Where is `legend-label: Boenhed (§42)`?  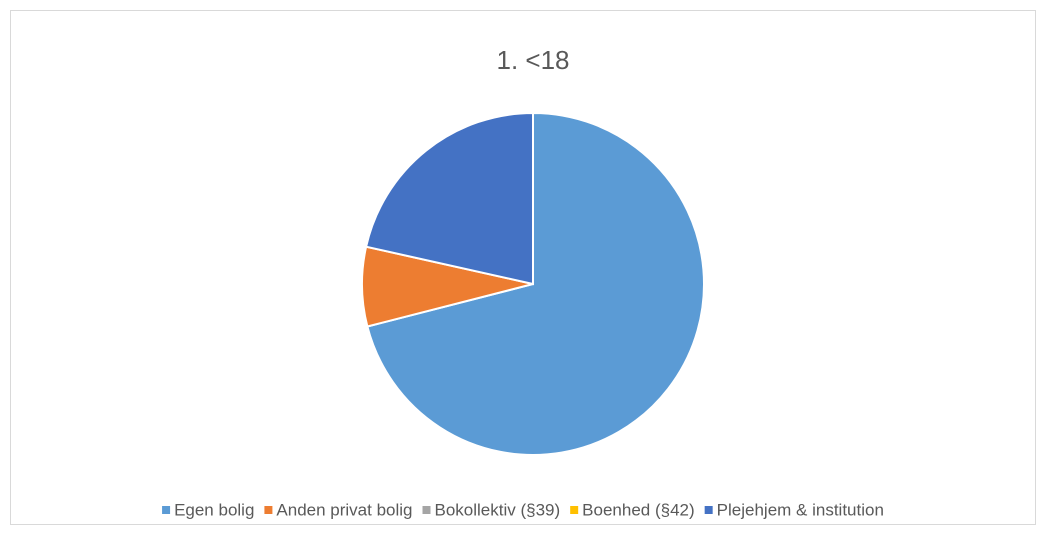 legend-label: Boenhed (§42) is located at coordinates (638, 509).